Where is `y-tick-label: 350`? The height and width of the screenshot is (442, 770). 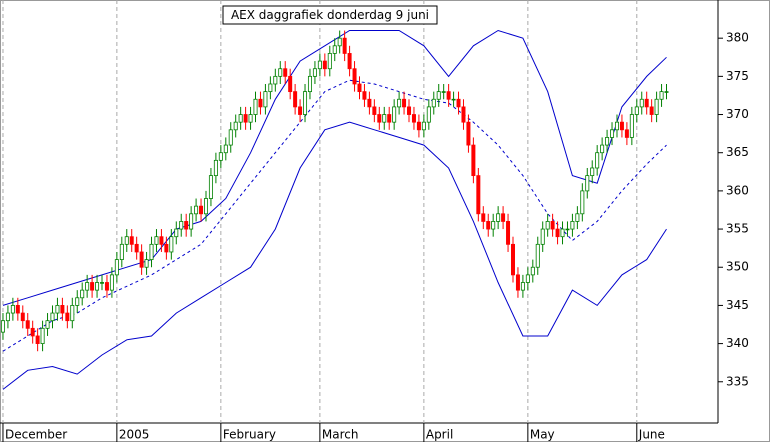 y-tick-label: 350 is located at coordinates (737, 267).